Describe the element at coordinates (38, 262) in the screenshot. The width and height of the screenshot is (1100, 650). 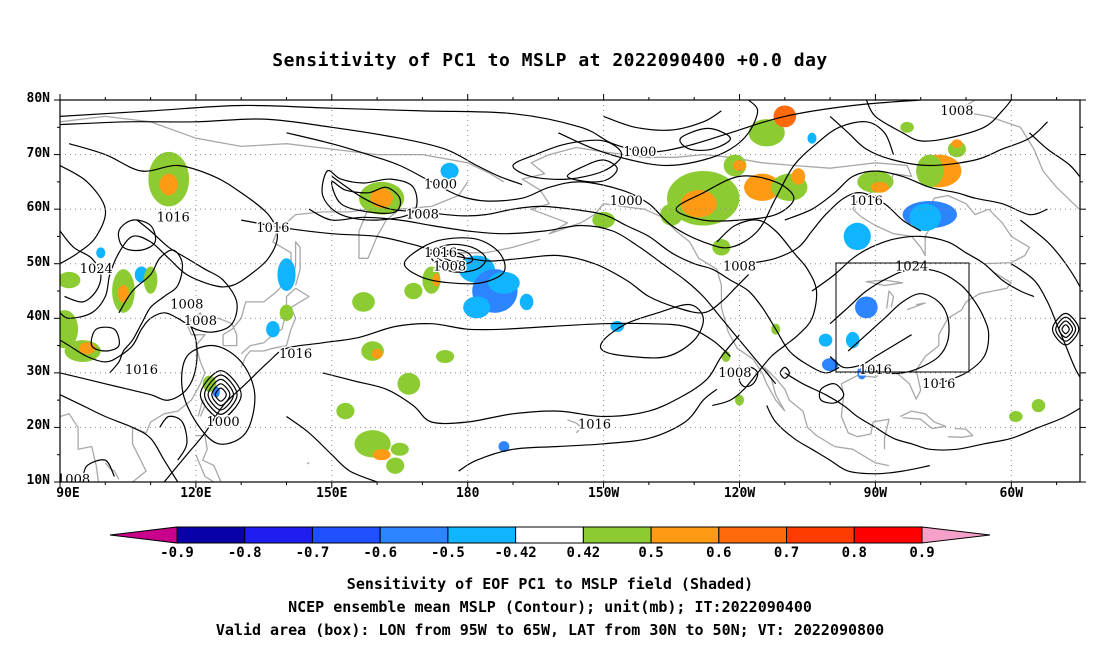
I see `lat-label: 50N` at that location.